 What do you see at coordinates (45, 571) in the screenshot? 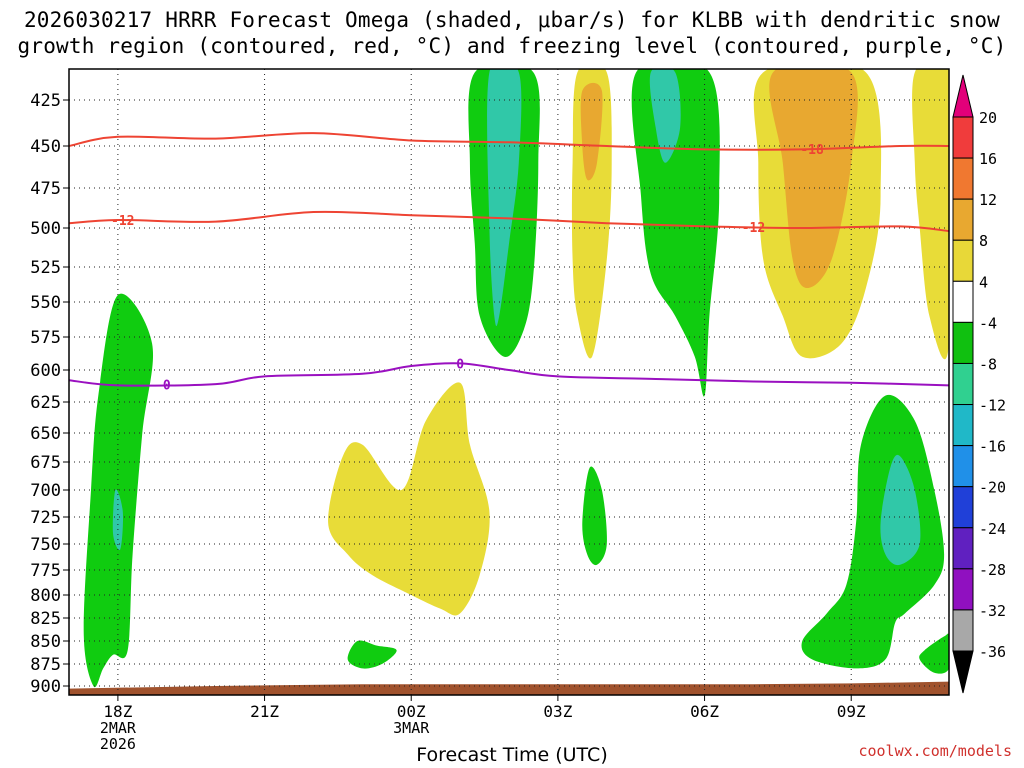
I see `y-tick-label-775: 775` at bounding box center [45, 571].